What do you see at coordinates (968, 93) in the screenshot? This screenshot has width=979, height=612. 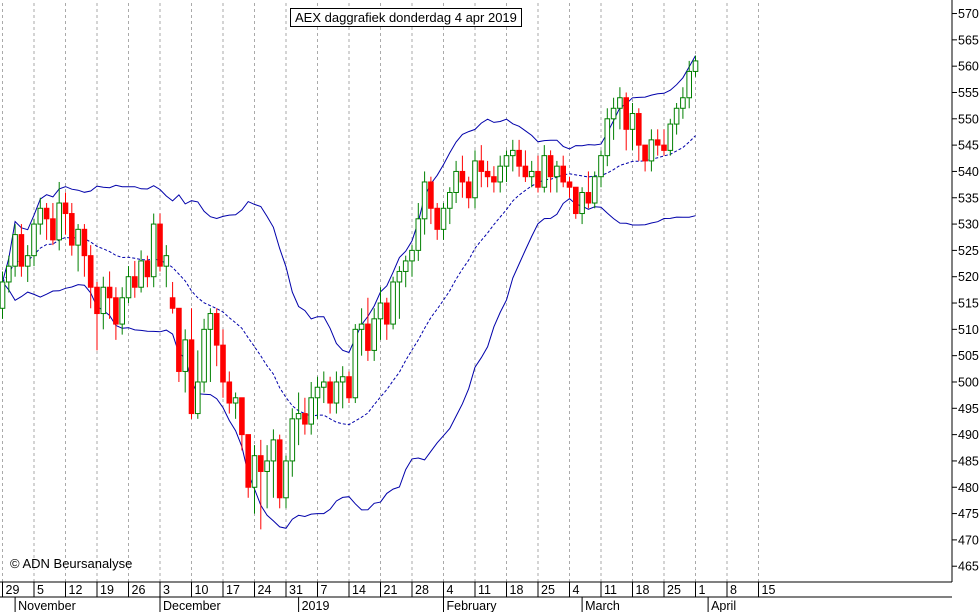 I see `y-tick-label: 555` at bounding box center [968, 93].